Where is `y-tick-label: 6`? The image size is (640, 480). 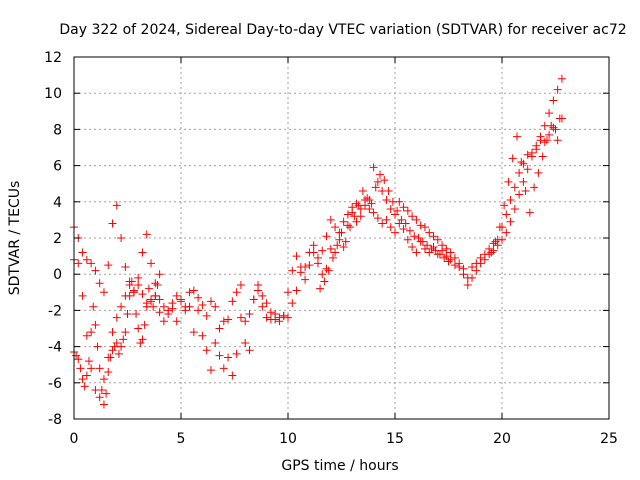 y-tick-label: 6 is located at coordinates (57, 167).